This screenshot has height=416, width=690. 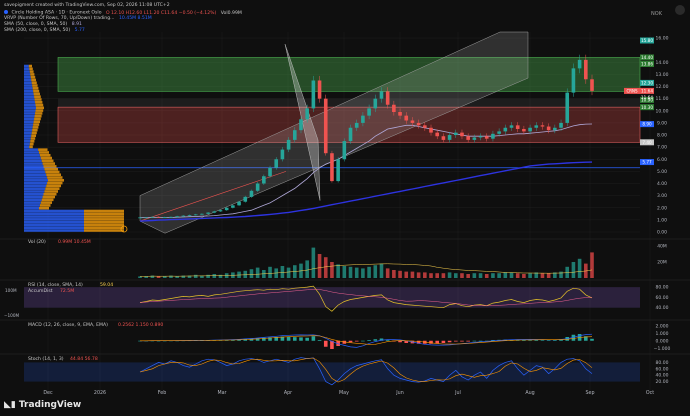 What do you see at coordinates (662, 263) in the screenshot?
I see `volume-tick-label: 20M` at bounding box center [662, 263].